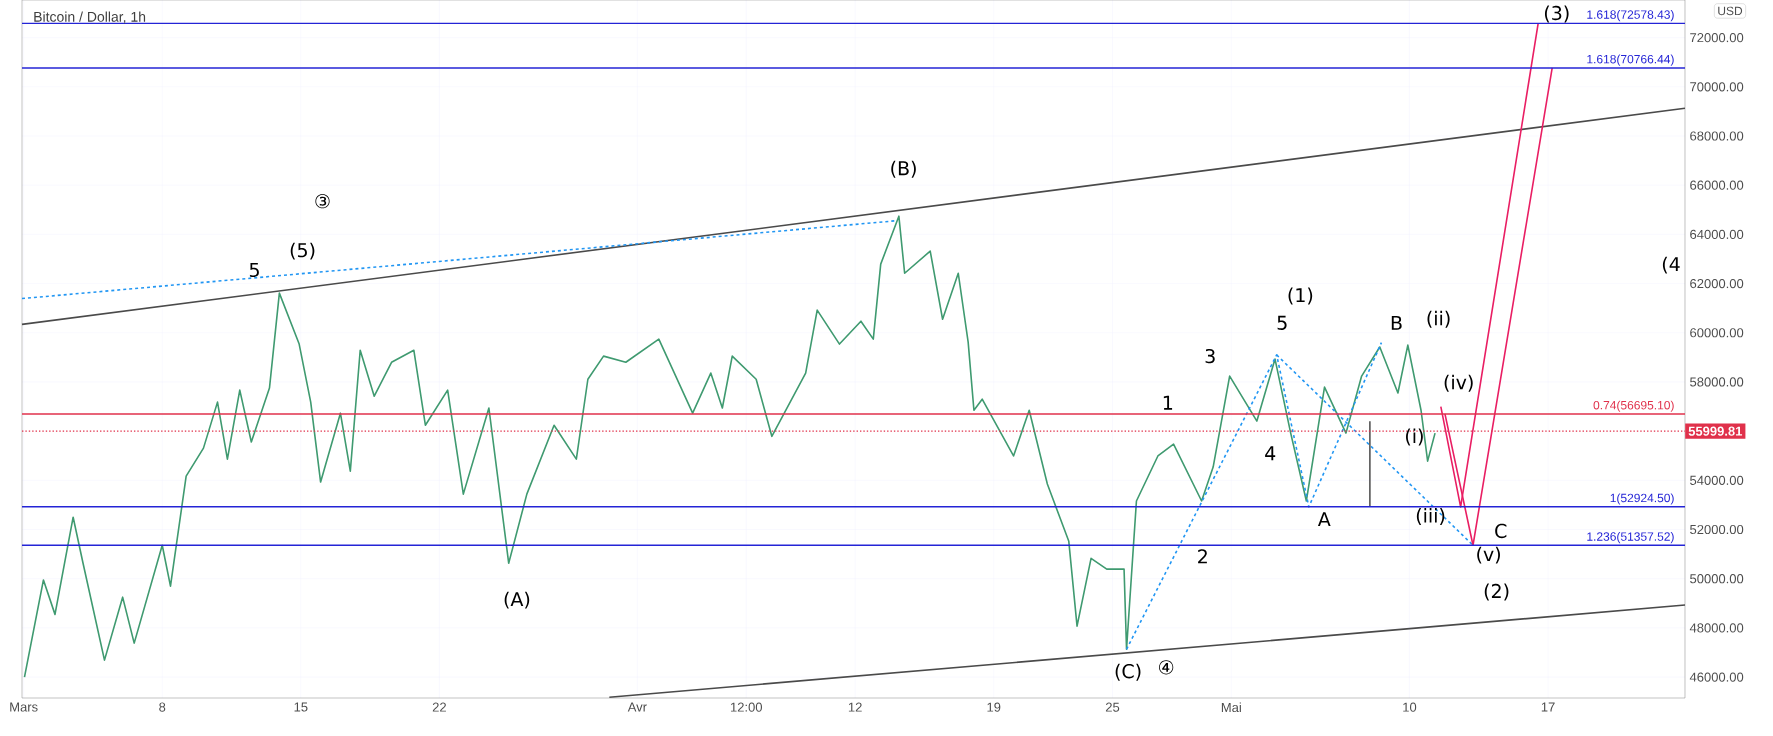  Describe the element at coordinates (1270, 453) in the screenshot. I see `annotation: 4` at that location.